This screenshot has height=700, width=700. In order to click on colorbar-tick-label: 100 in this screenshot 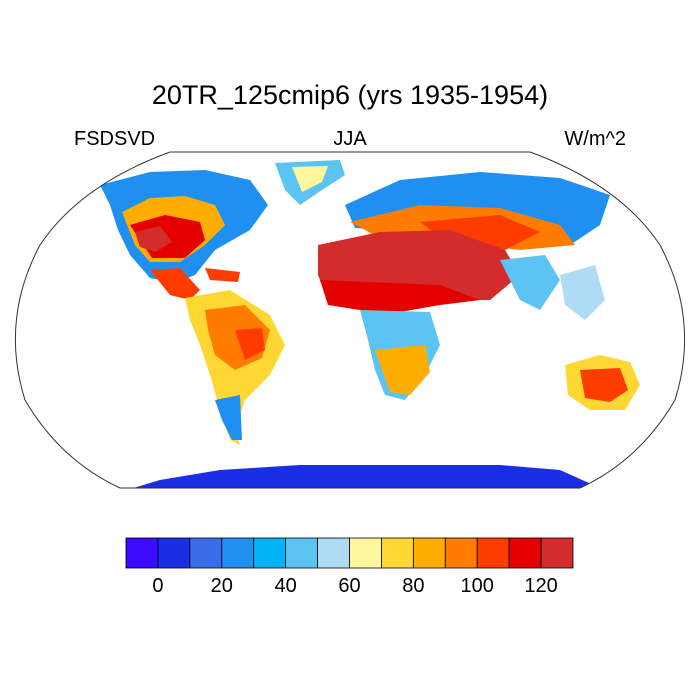, I will do `click(477, 586)`.